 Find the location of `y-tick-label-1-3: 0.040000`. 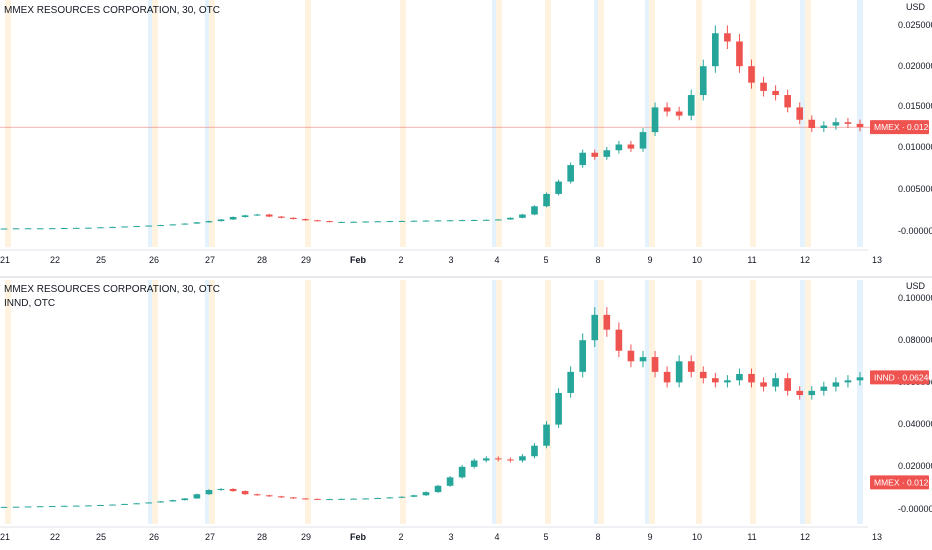

y-tick-label-1-3: 0.040000 is located at coordinates (915, 424).